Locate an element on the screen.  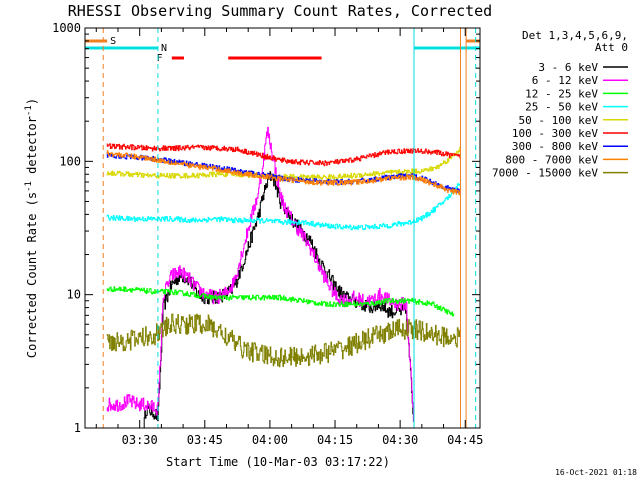
legend-label: 7000 - 15000 keV is located at coordinates (545, 173).